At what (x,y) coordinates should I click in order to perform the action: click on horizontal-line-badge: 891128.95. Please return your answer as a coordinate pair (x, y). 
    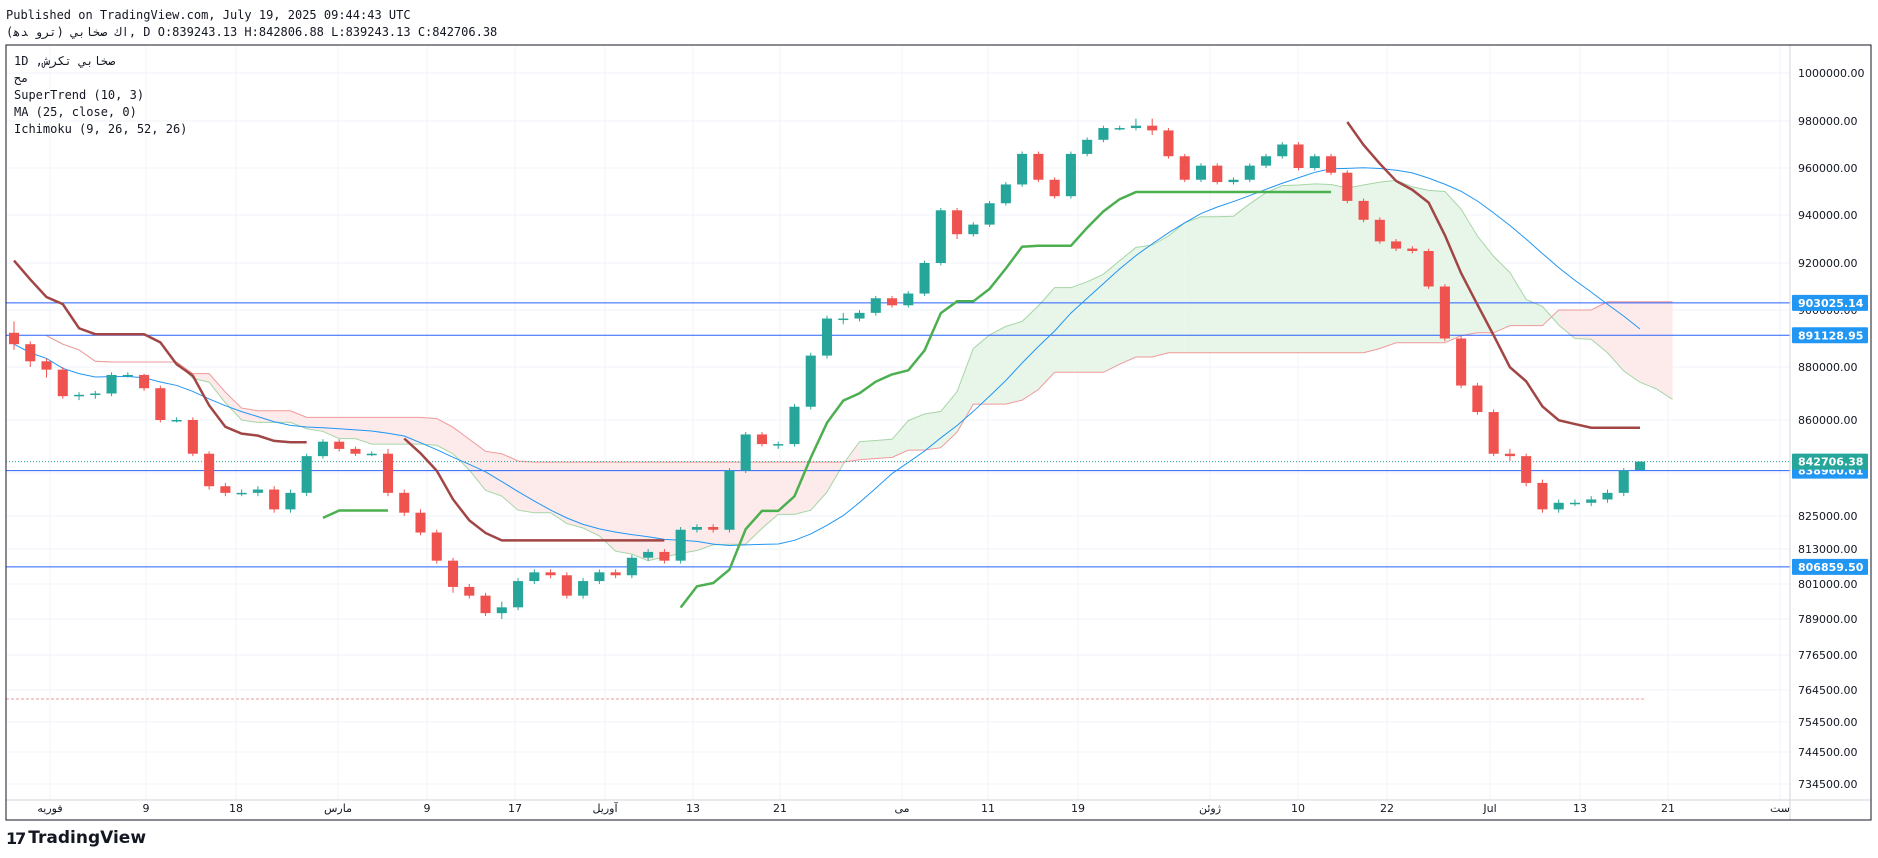
    Looking at the image, I should click on (1830, 335).